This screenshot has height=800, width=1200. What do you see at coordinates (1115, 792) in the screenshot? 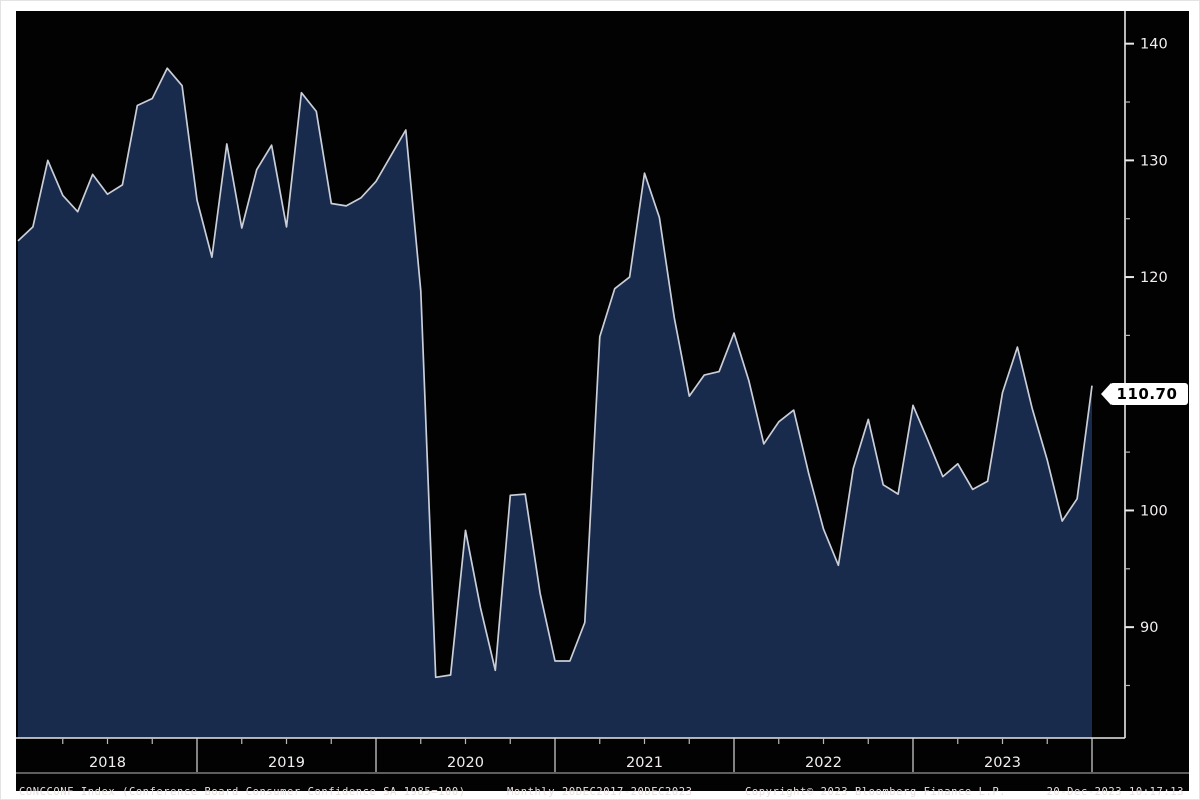
I see `footer-timestamp: 20-Dec-2023 10:17:13` at bounding box center [1115, 792].